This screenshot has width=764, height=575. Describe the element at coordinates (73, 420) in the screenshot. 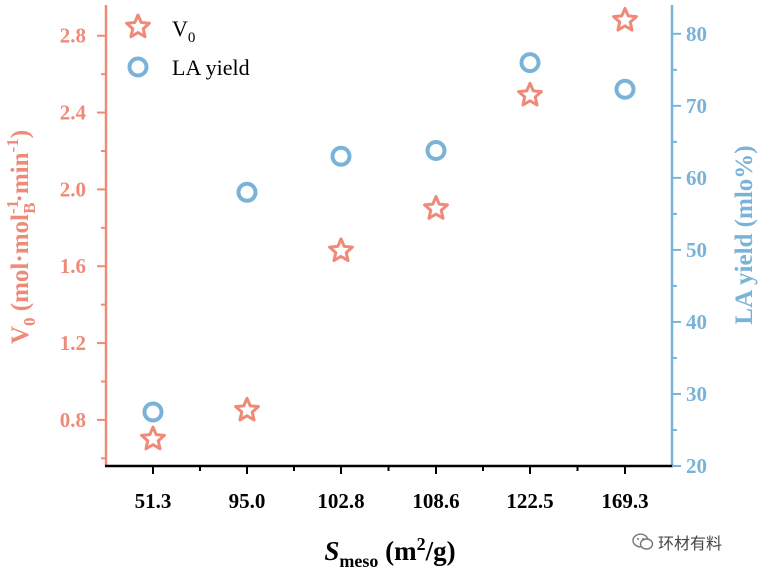

I see `y-left-tick-label: 0.8` at that location.